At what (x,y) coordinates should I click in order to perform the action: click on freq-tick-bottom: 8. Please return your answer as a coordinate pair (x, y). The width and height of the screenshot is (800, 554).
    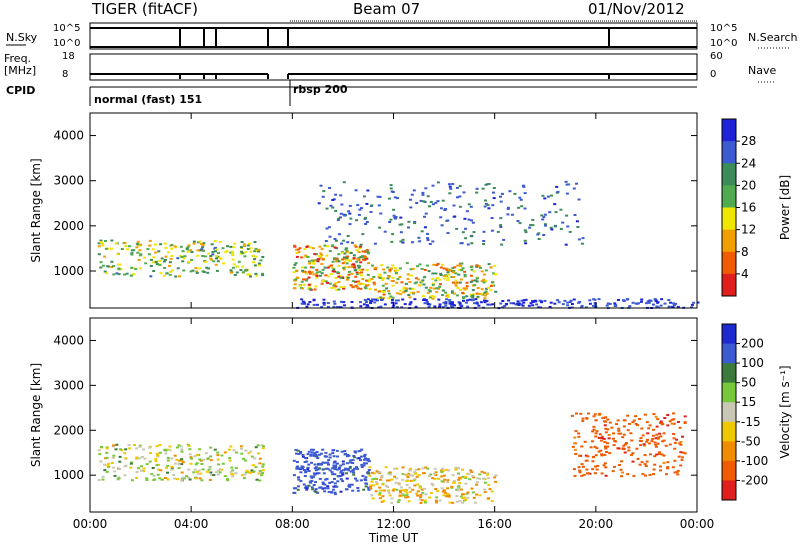
    Looking at the image, I should click on (65, 74).